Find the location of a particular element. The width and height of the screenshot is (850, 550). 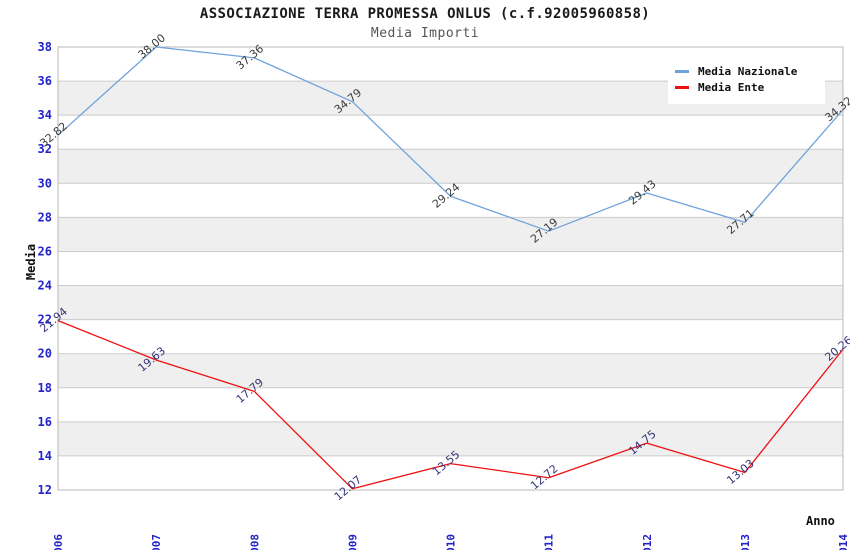

legend-marker-ente-icon is located at coordinates (682, 87).